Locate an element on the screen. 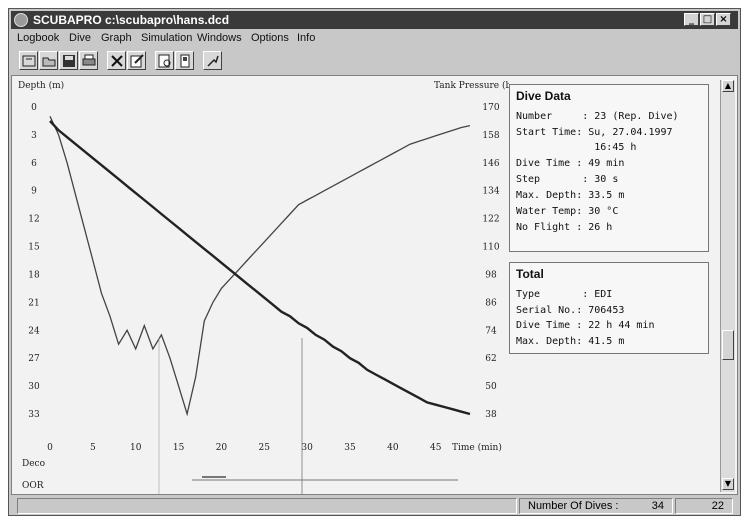 This screenshot has width=747, height=522. depth-axis-label: Depth (m) is located at coordinates (41, 85).